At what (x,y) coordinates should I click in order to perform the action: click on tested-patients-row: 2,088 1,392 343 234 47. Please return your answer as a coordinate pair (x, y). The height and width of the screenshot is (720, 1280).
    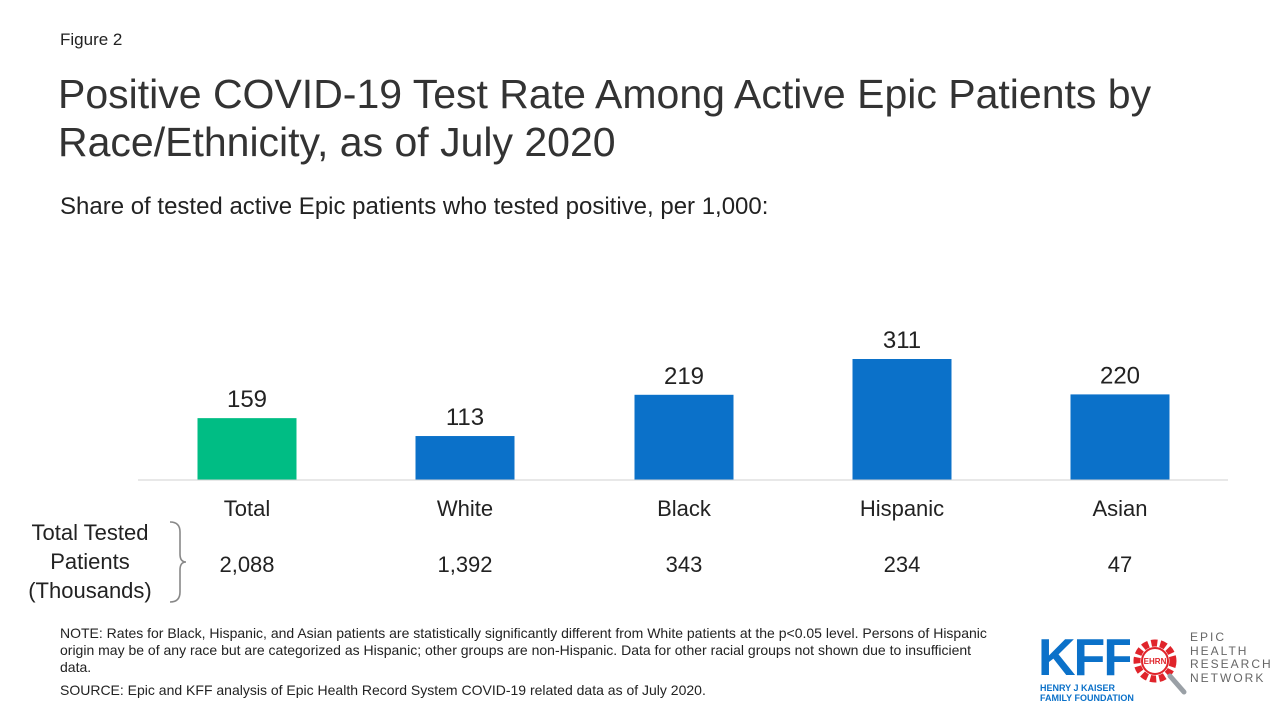
    Looking at the image, I should click on (675, 564).